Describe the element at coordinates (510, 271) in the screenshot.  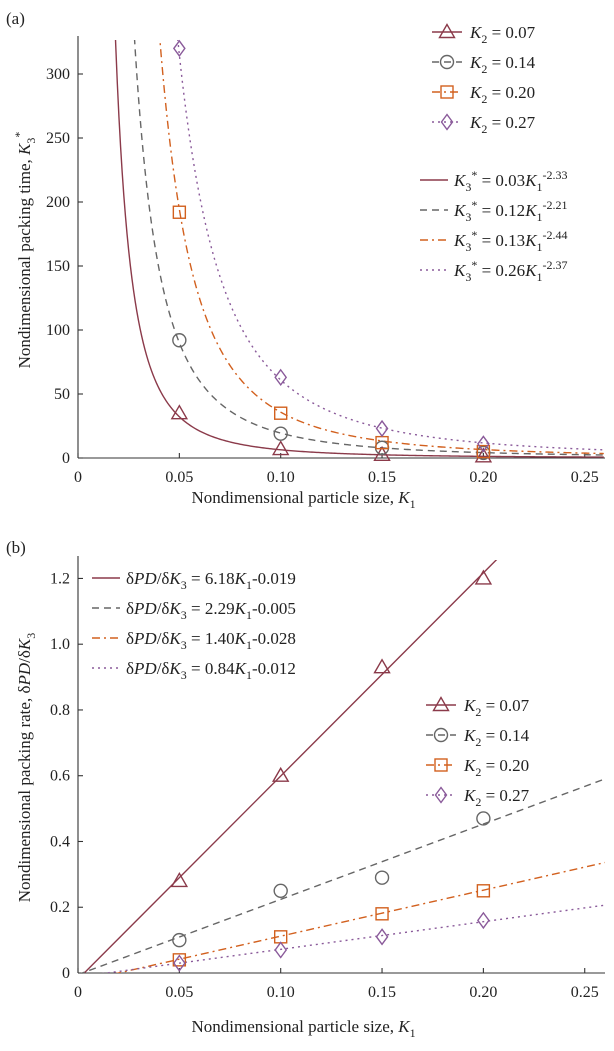
I see `legend-fit-label: K3* = 0.26K1-2.37` at that location.